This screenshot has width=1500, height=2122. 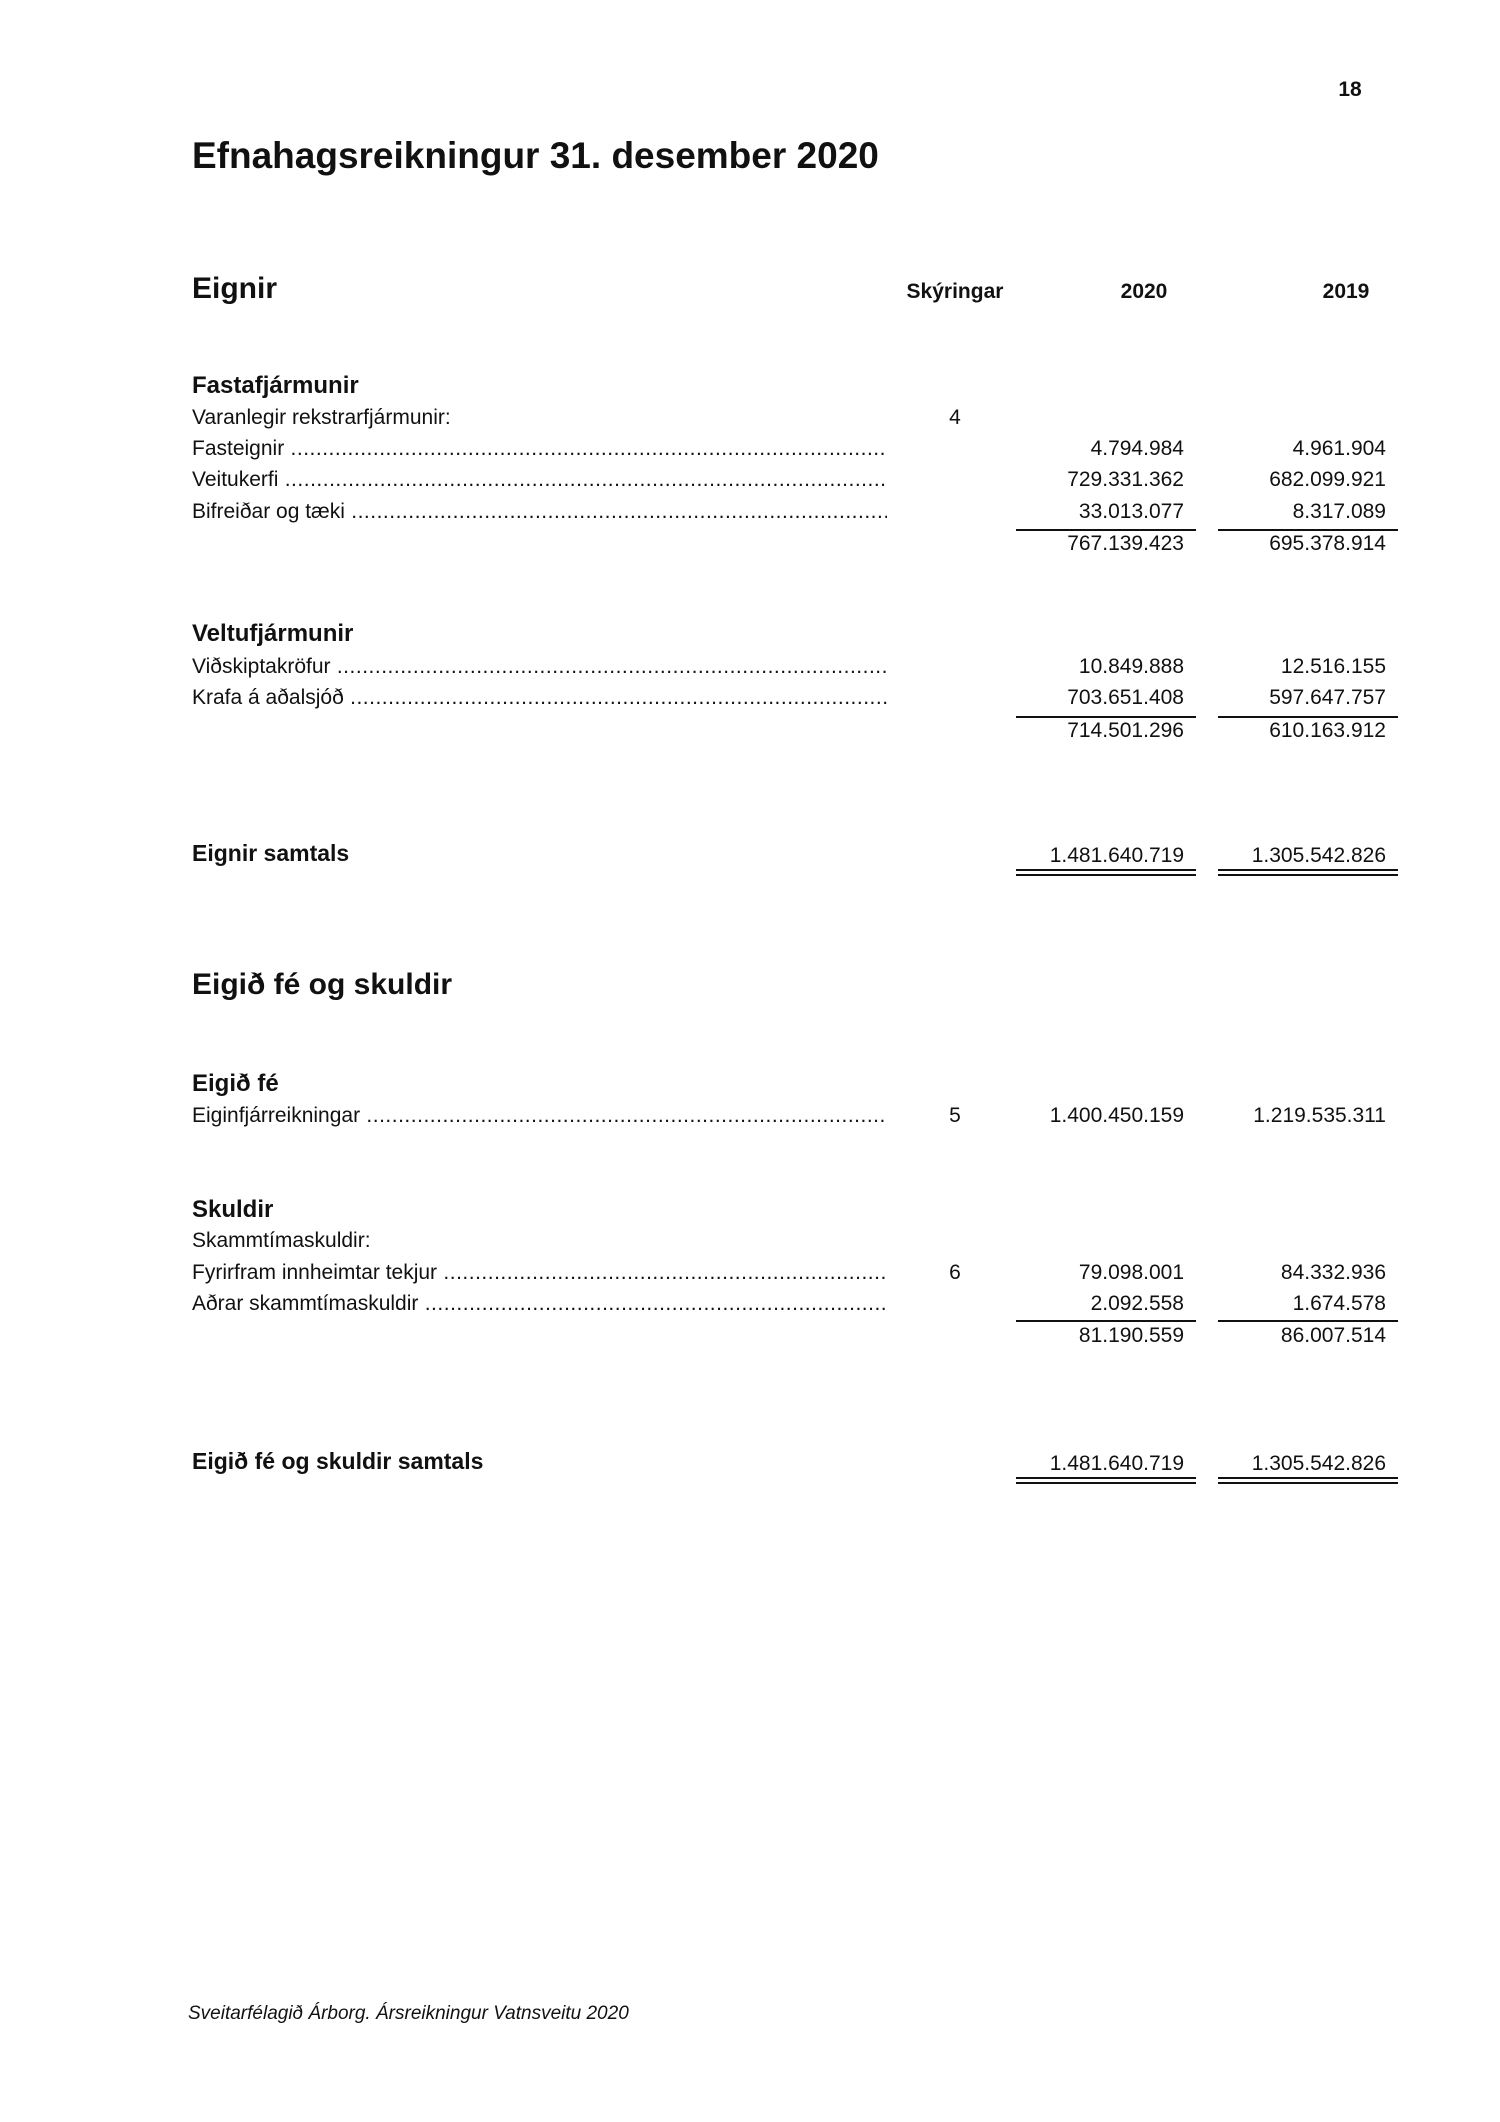 What do you see at coordinates (273, 633) in the screenshot?
I see `current-assets-heading: Veltufjármunir` at bounding box center [273, 633].